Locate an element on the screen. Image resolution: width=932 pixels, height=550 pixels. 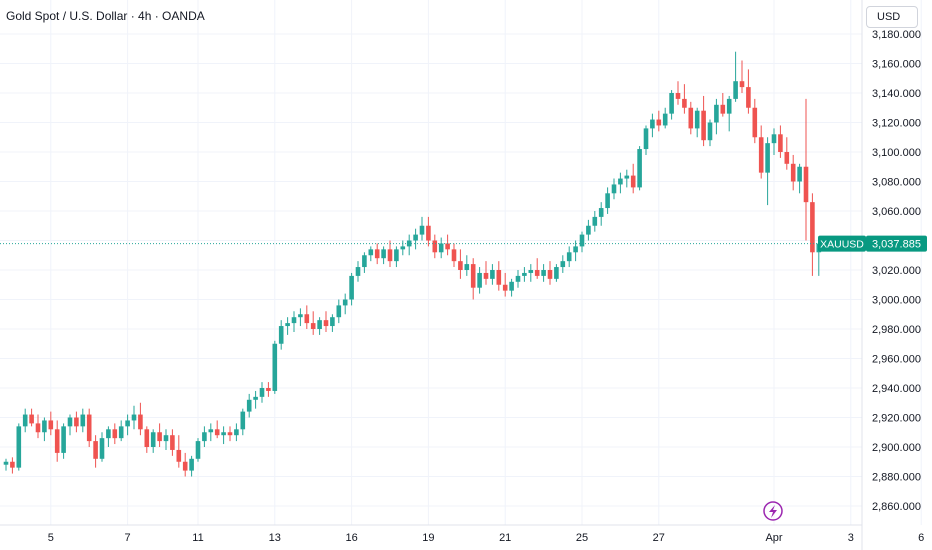
lightning-icon is located at coordinates (773, 511).